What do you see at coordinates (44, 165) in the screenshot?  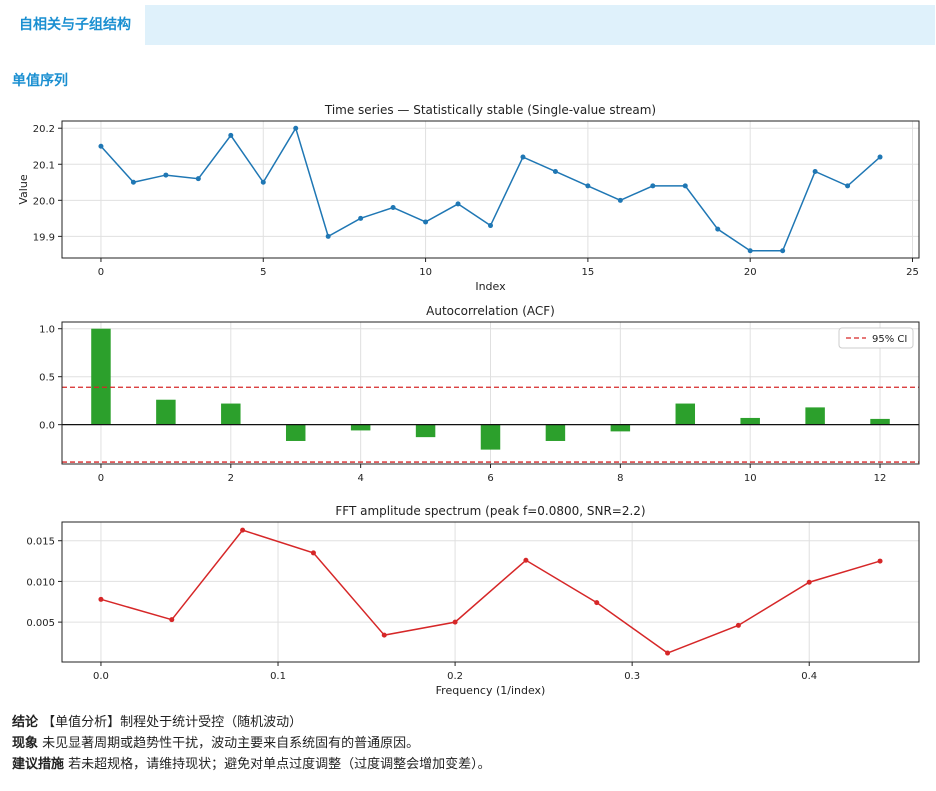 I see `y-tick-label: 20.1` at bounding box center [44, 165].